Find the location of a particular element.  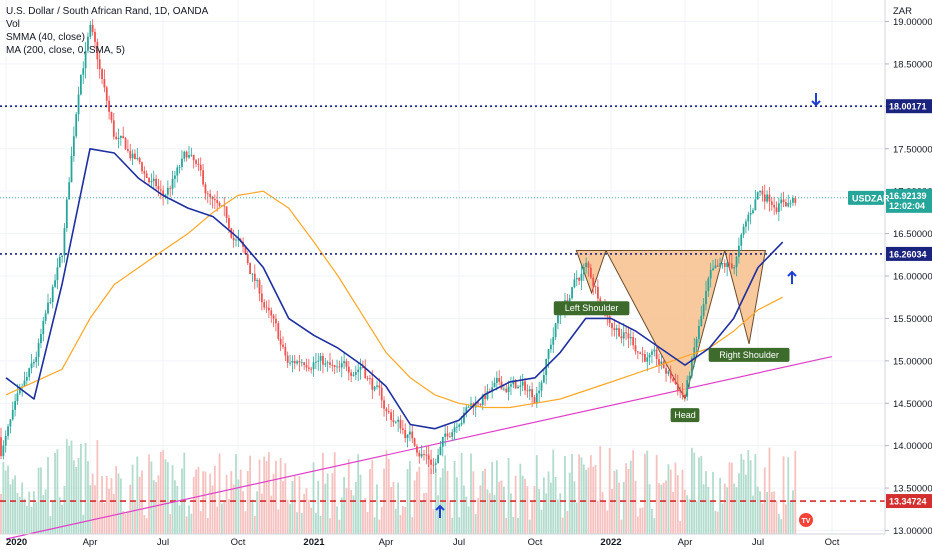

annotation-box is located at coordinates (685, 415).